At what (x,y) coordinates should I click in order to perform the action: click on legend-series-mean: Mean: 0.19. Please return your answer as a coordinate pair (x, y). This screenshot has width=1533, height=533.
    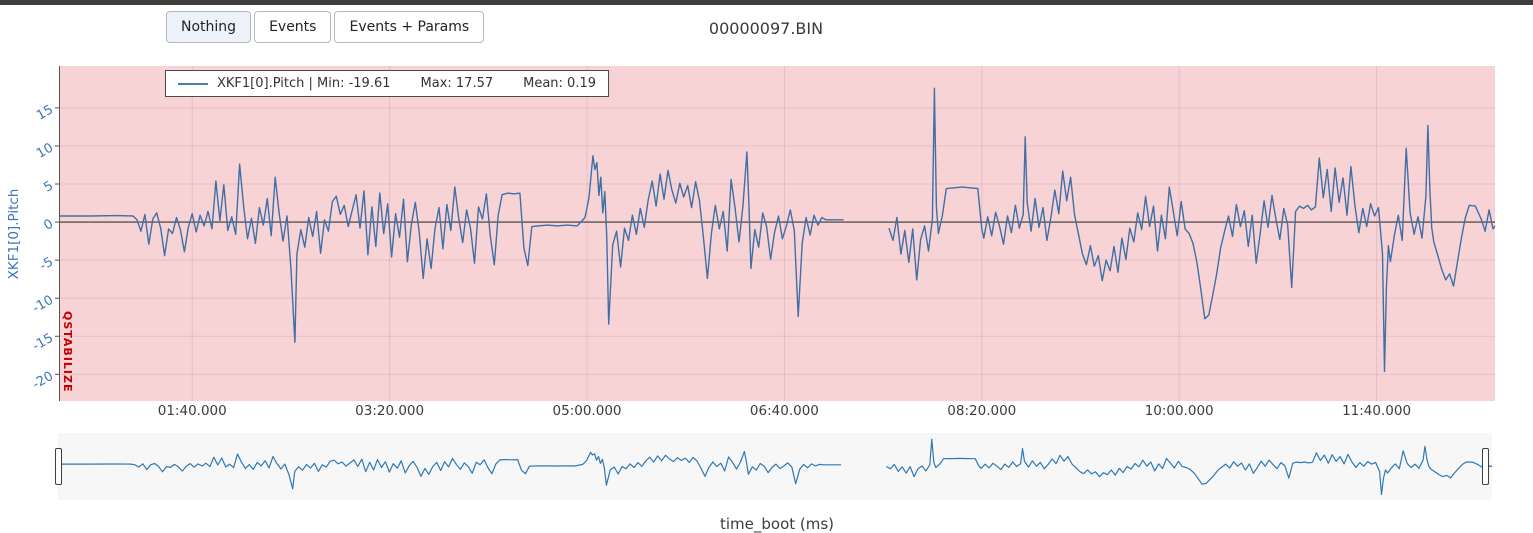
    Looking at the image, I should click on (560, 83).